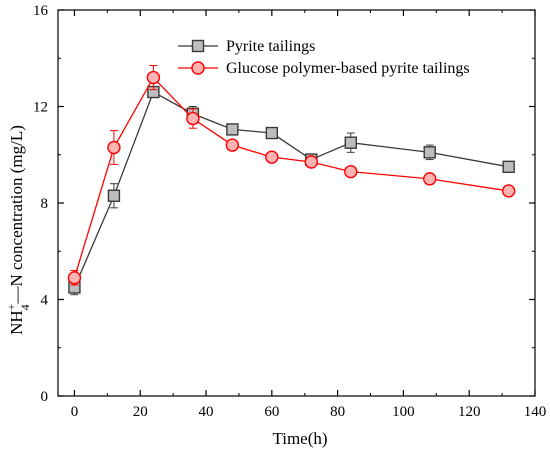 Image resolution: width=550 pixels, height=452 pixels. Describe the element at coordinates (337, 412) in the screenshot. I see `x-tick-label: 80` at that location.